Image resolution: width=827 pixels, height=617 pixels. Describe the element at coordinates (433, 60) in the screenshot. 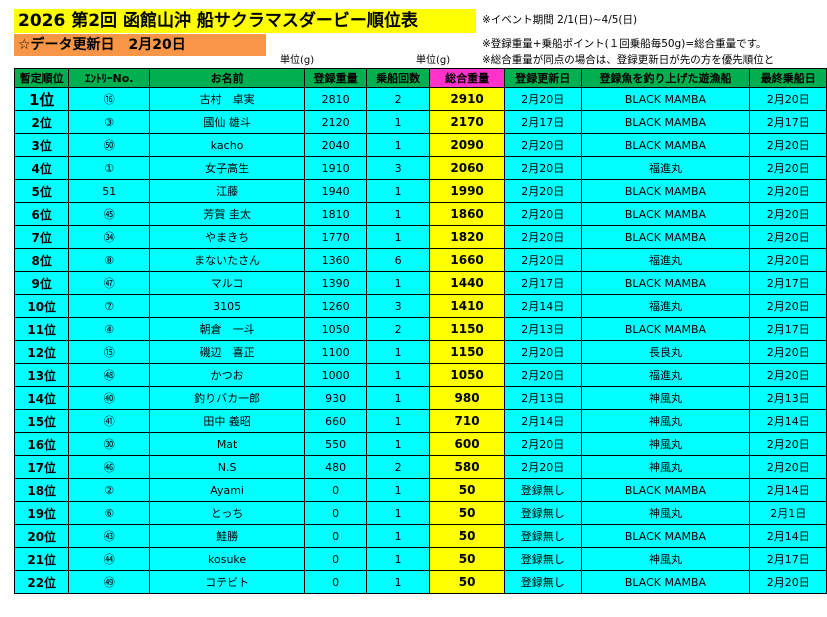

I see `unit-label-total: 単位(g)` at that location.